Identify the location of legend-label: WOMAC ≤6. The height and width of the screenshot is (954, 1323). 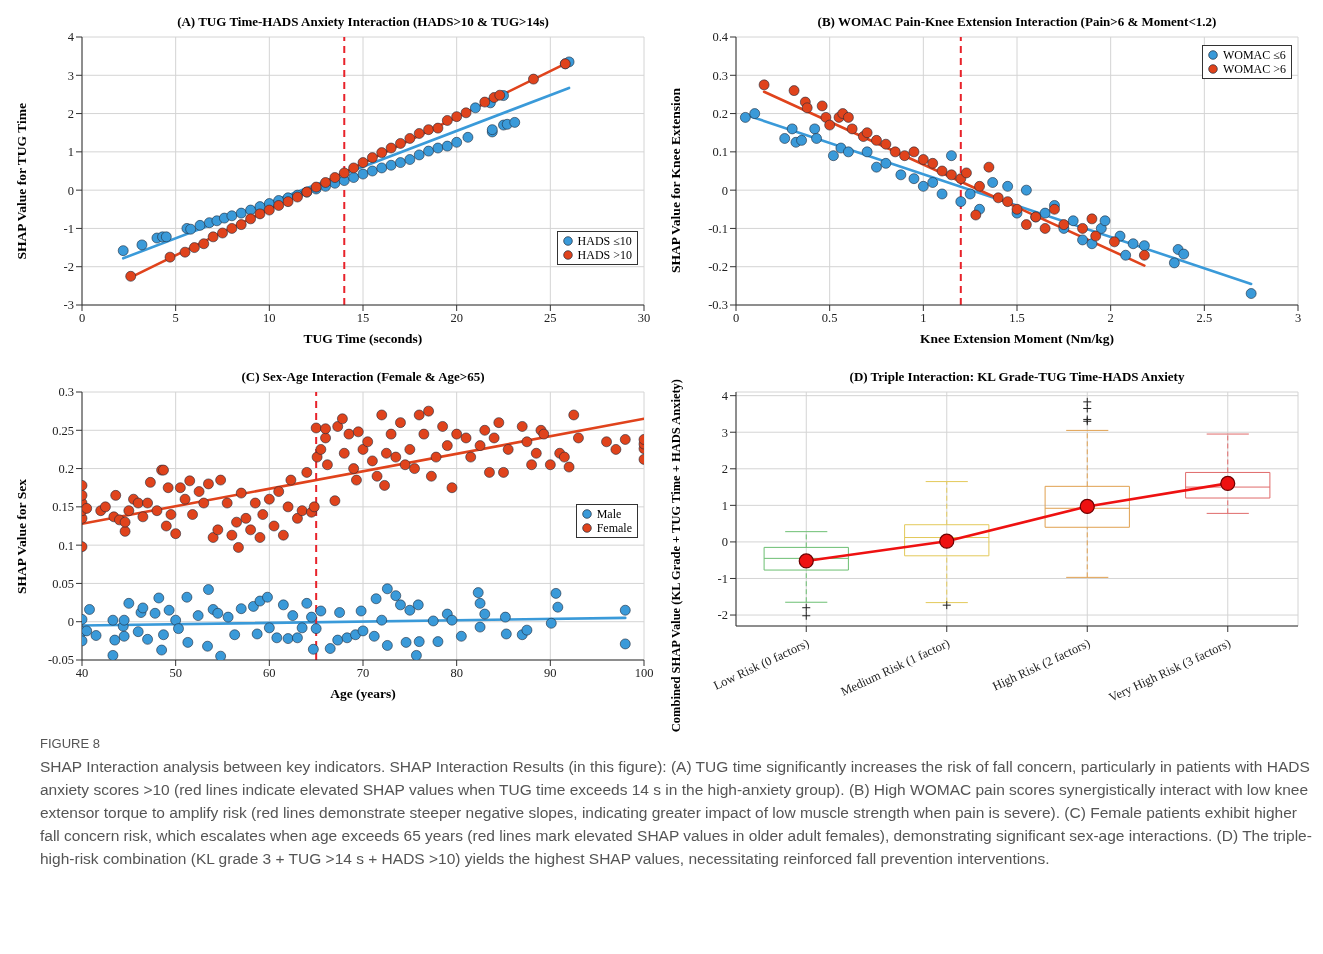
(1254, 55).